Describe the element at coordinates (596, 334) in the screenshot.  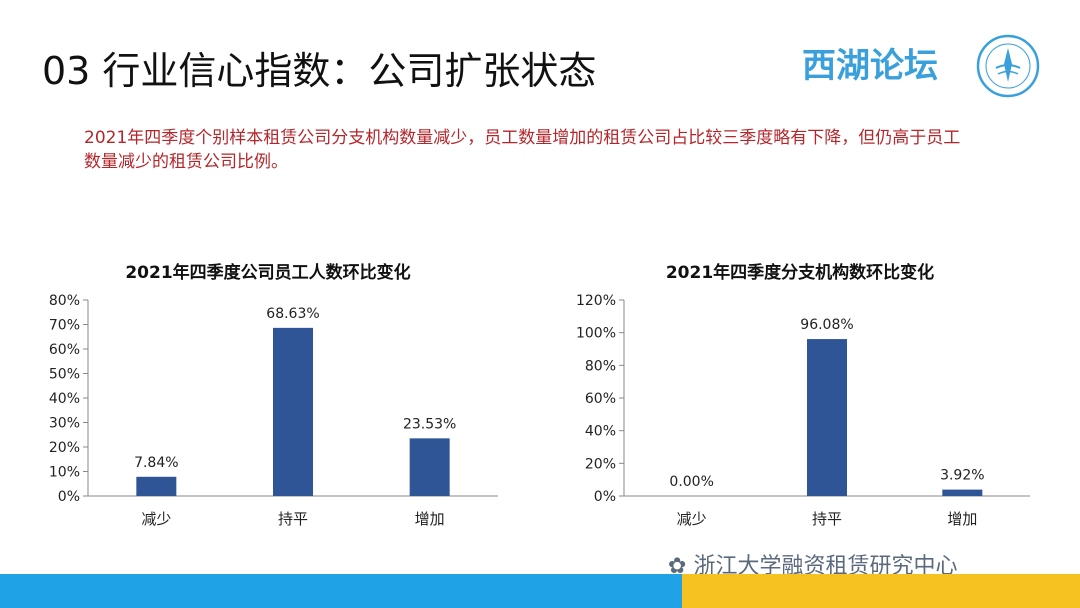
I see `y-tick-label: 100%` at that location.